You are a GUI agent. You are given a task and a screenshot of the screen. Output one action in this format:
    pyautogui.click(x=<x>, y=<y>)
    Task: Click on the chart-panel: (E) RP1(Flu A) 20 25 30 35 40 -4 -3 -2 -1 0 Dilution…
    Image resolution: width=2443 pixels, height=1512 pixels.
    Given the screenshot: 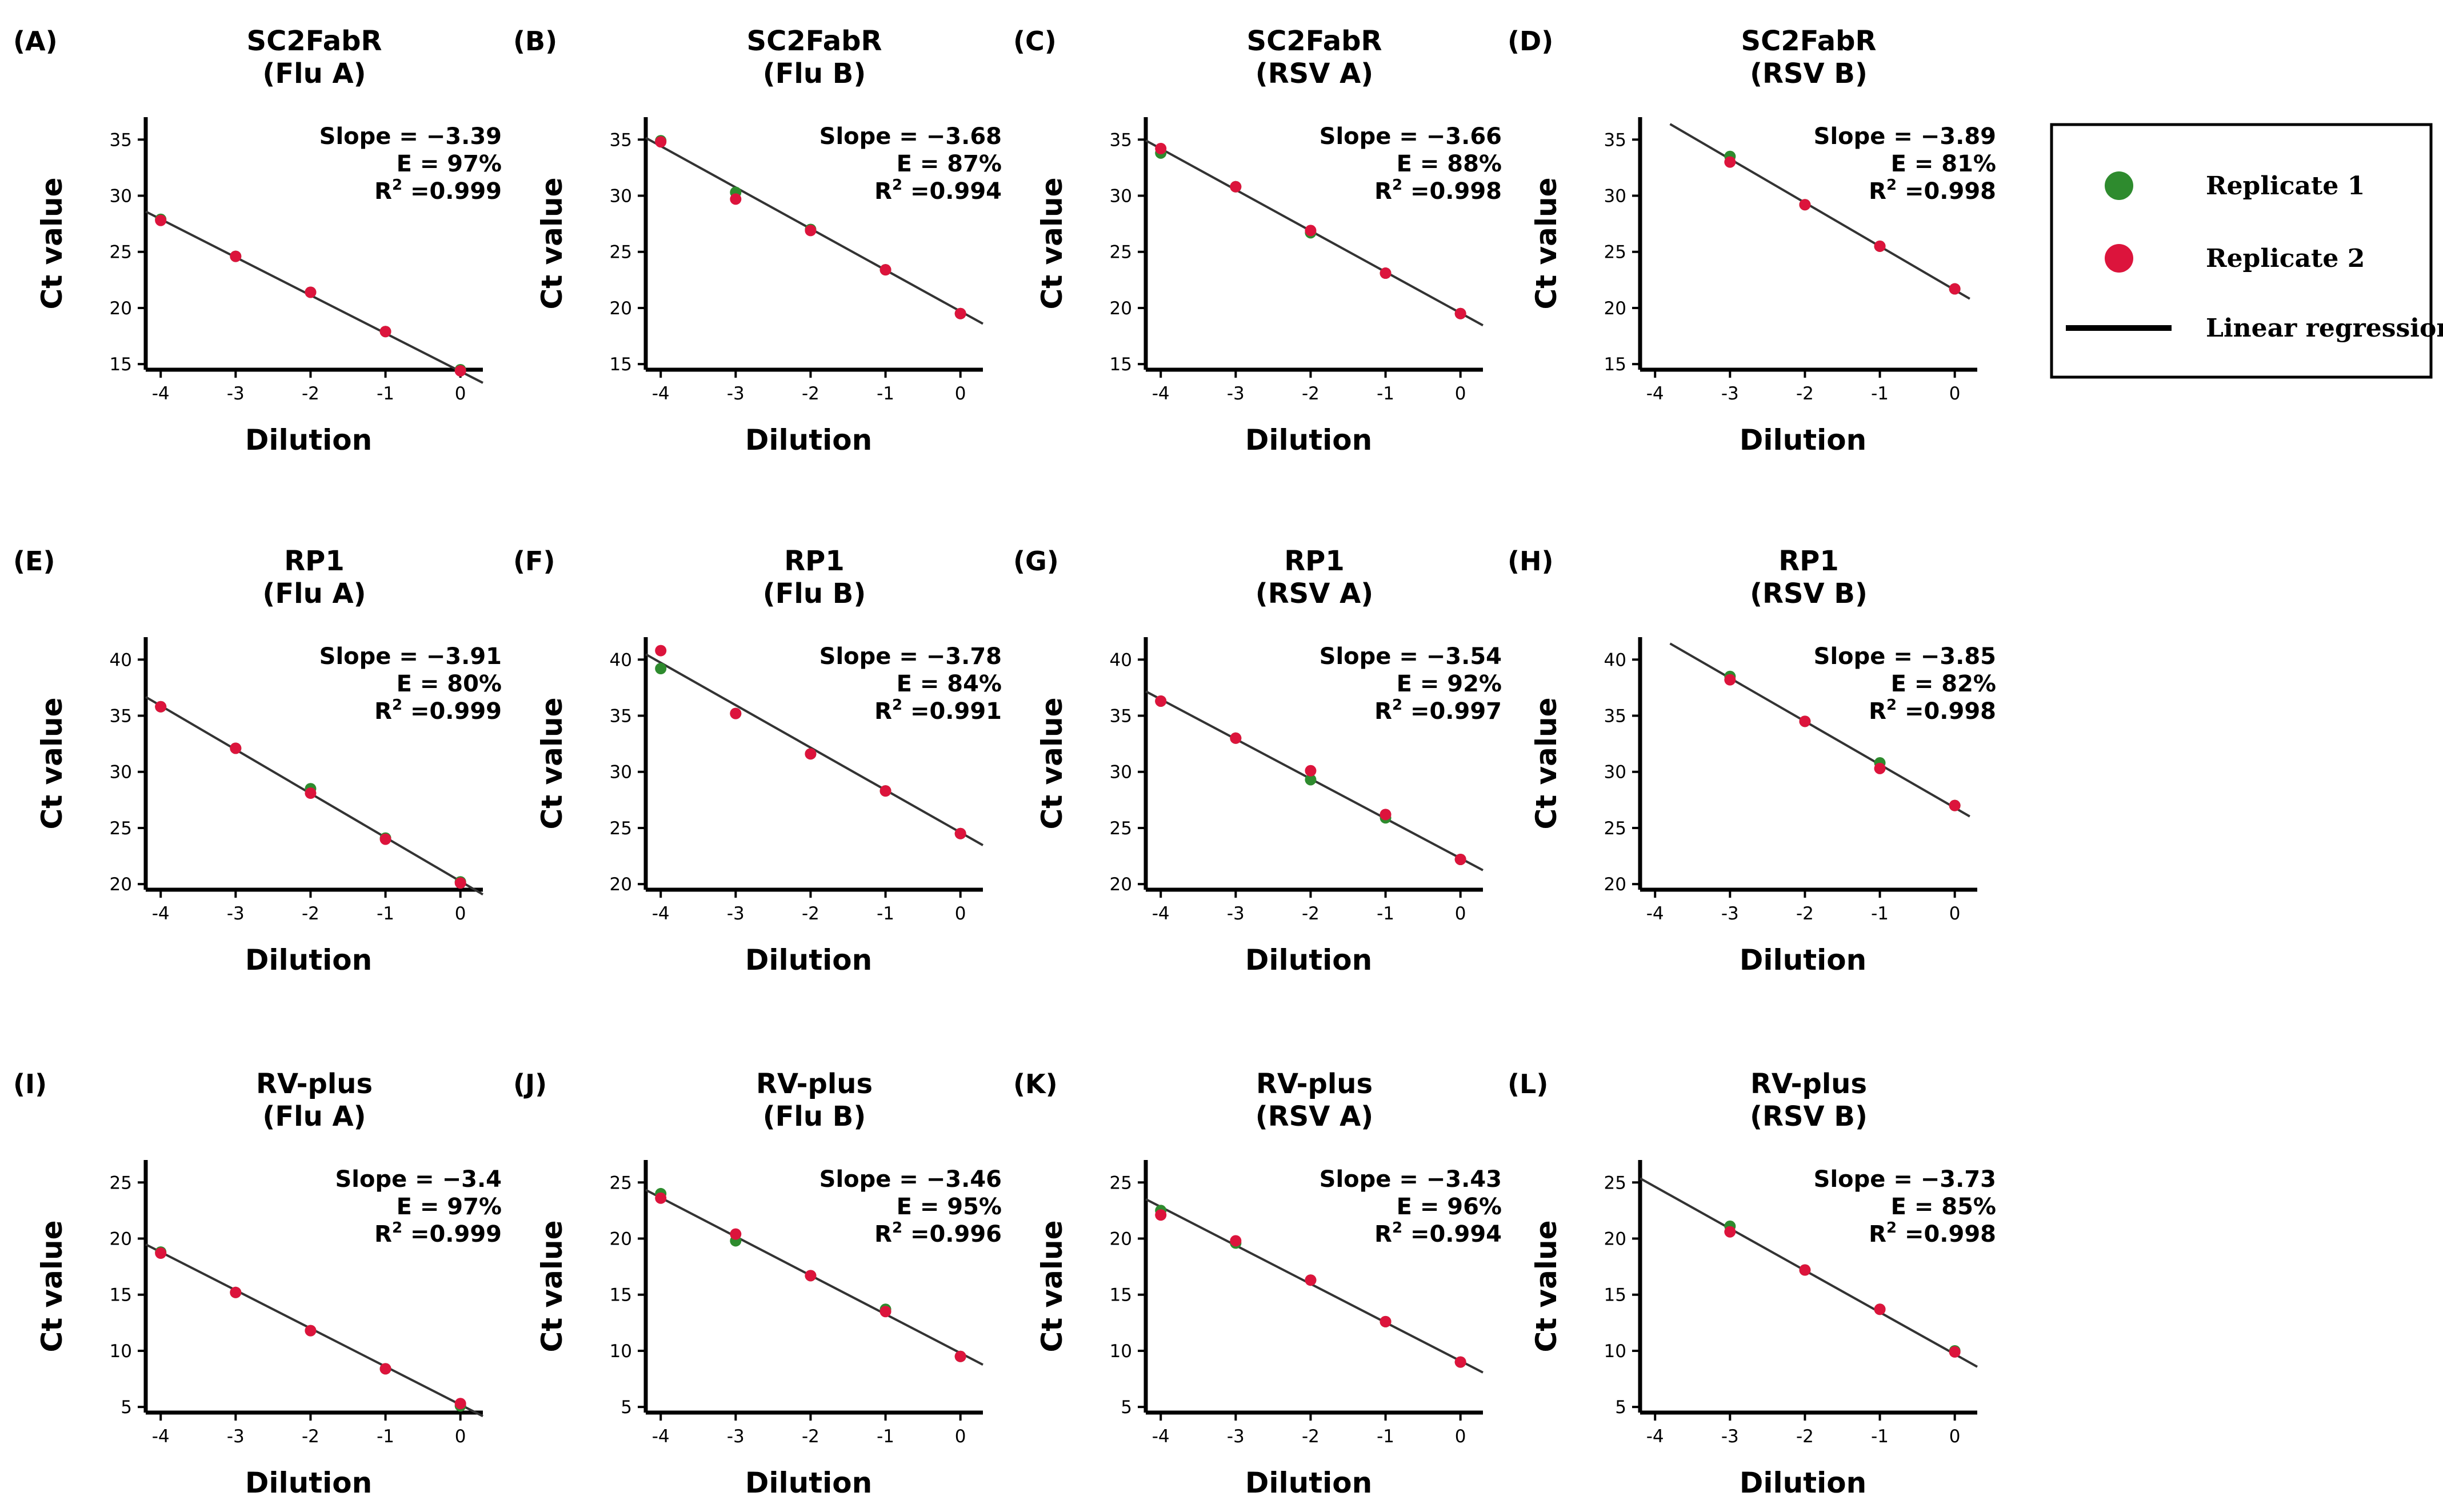 What is the action you would take?
    pyautogui.click(x=257, y=761)
    